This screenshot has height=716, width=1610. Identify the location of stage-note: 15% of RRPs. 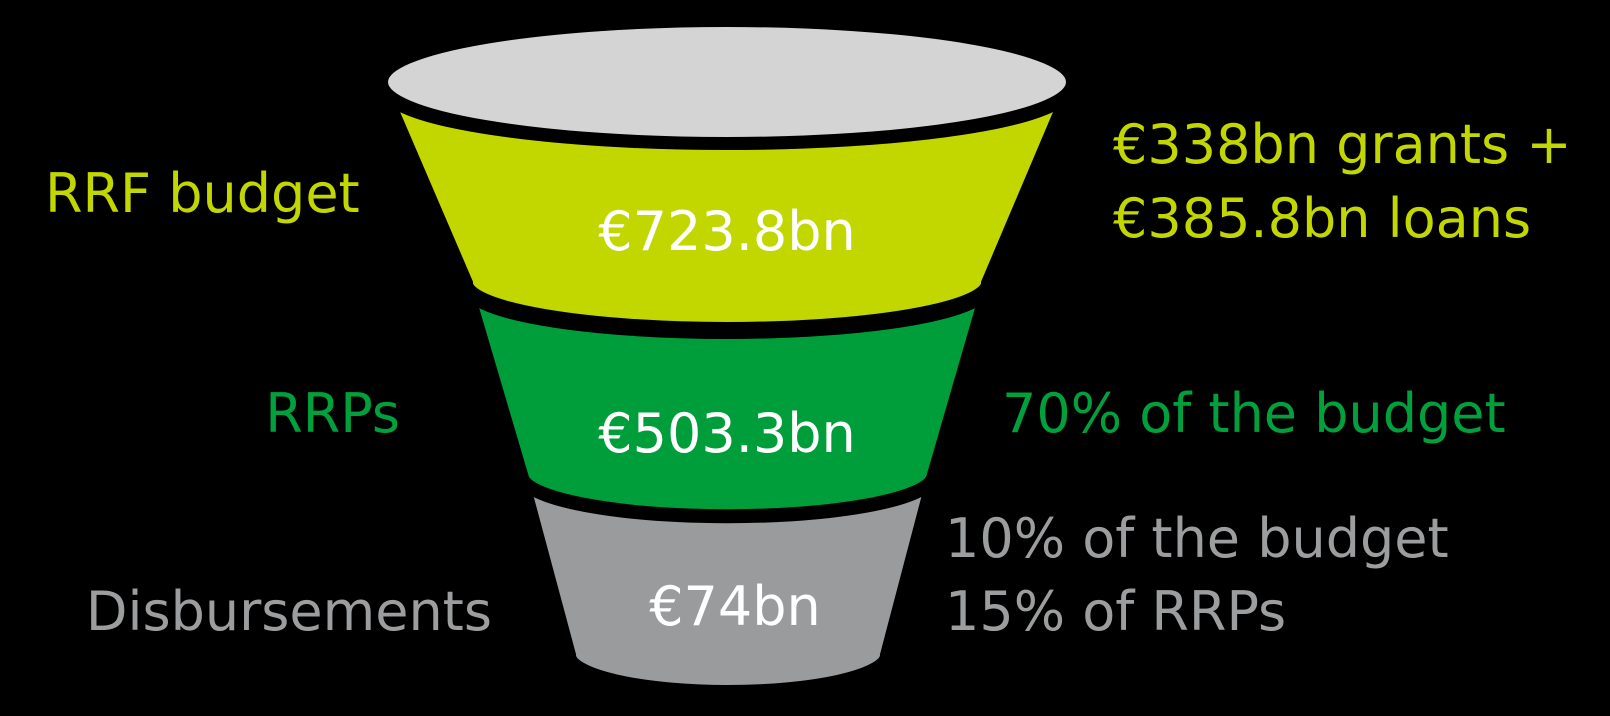
(1115, 611).